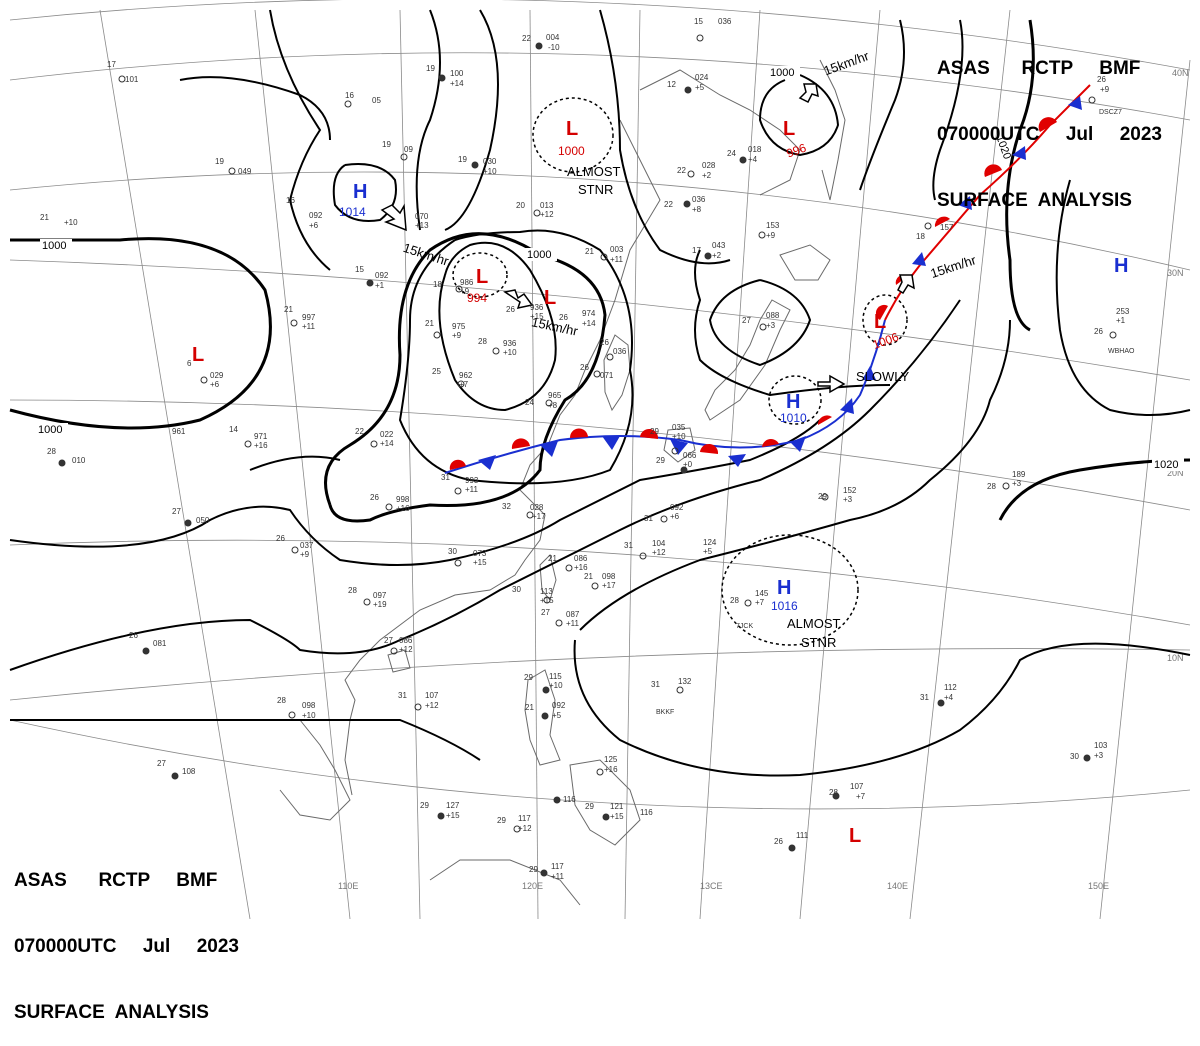 The image size is (1200, 1046). What do you see at coordinates (537, 507) in the screenshot?
I see `station-text: 028` at bounding box center [537, 507].